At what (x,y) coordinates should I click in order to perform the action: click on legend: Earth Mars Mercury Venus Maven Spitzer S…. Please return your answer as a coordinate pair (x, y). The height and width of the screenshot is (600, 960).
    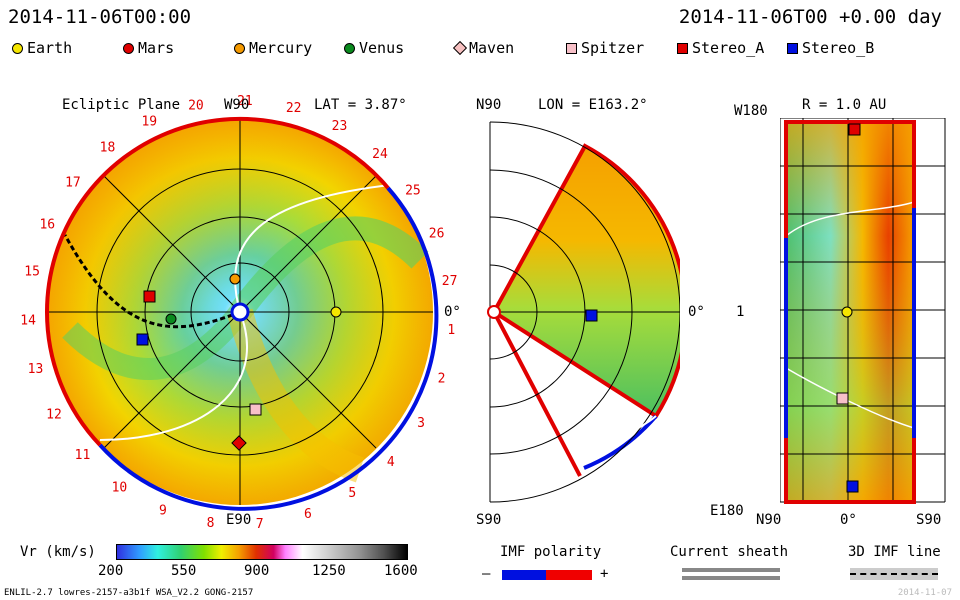
    Looking at the image, I should click on (480, 48).